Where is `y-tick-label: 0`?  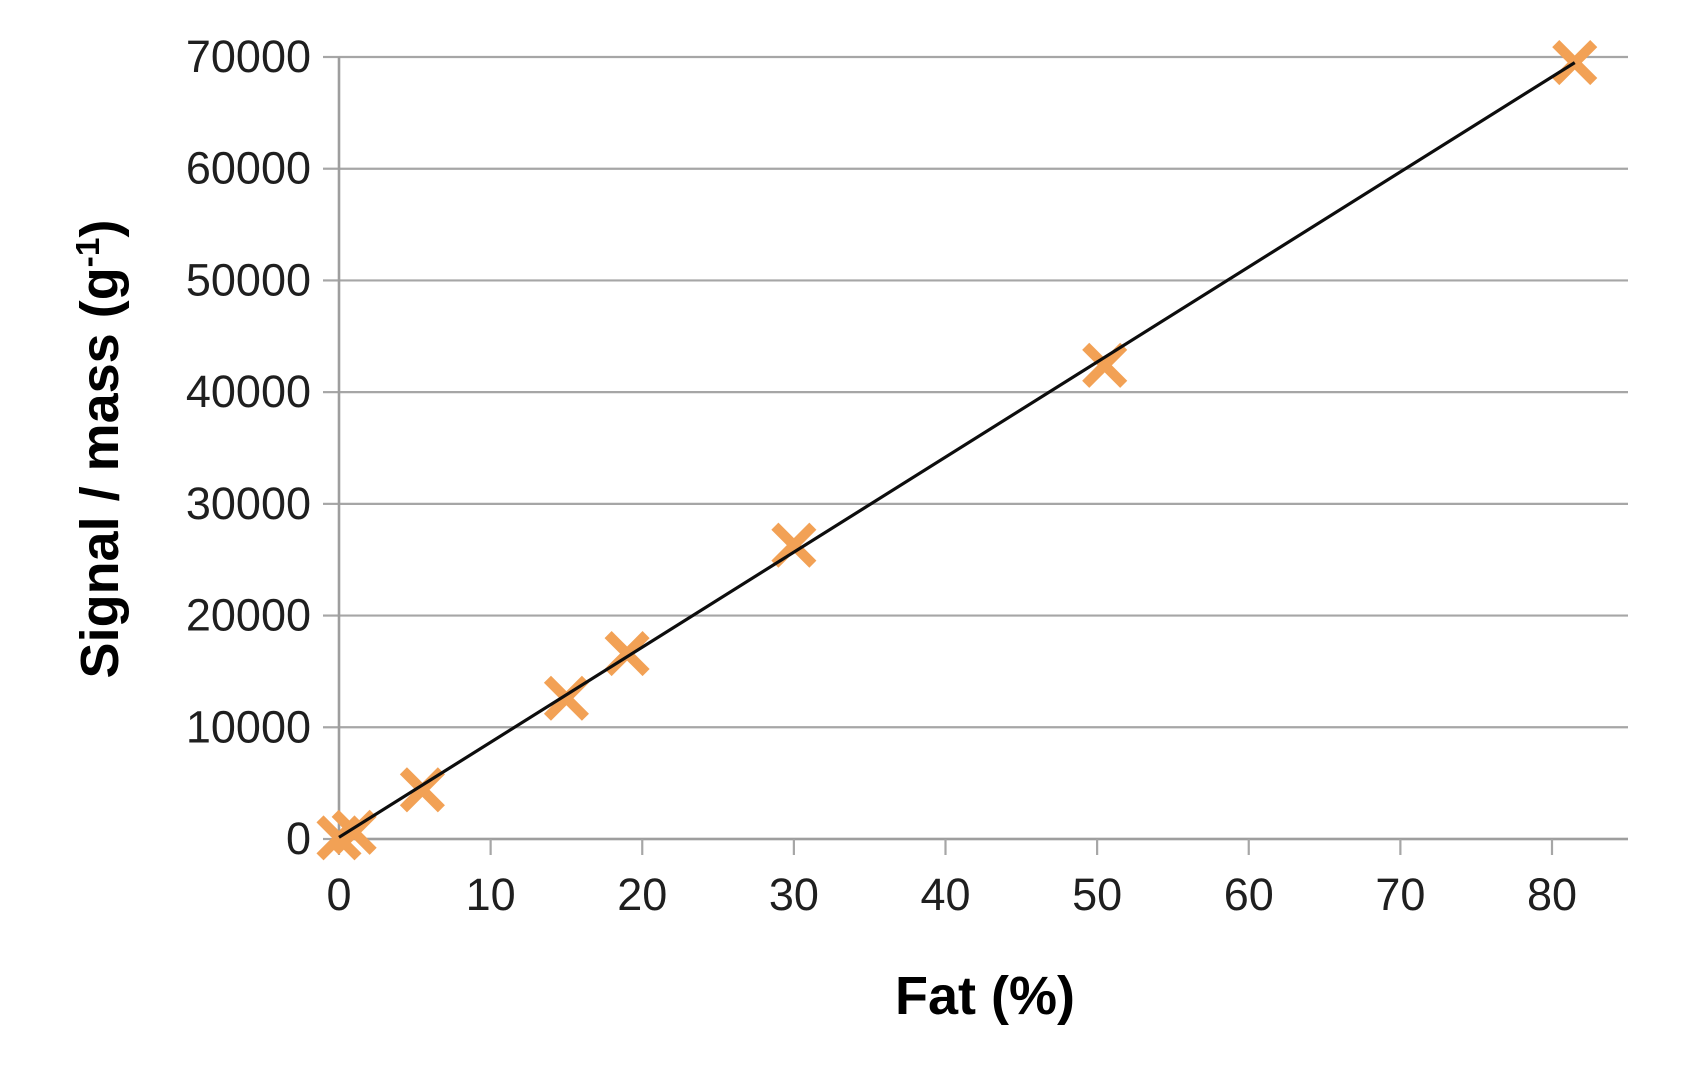
y-tick-label: 0 is located at coordinates (298, 838).